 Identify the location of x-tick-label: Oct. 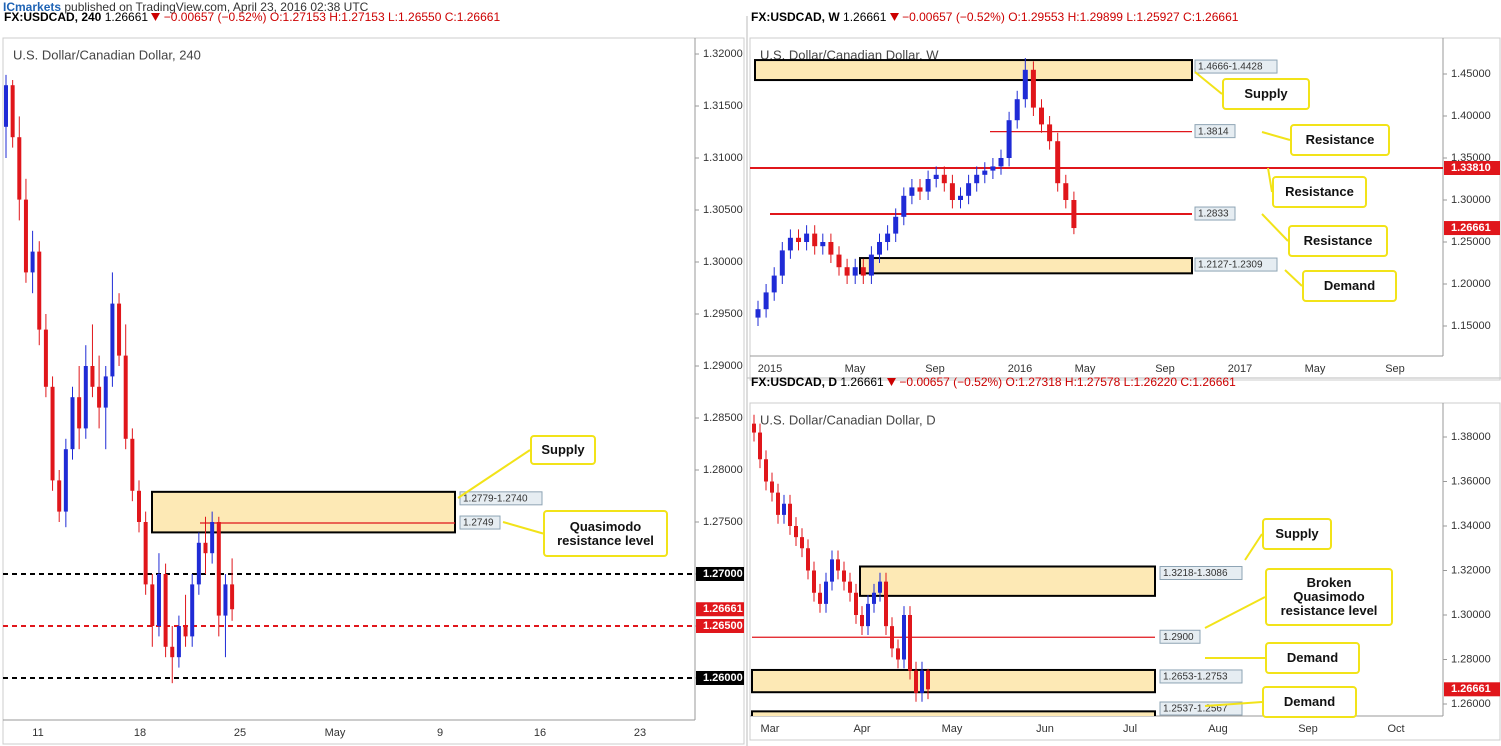
(1395, 729).